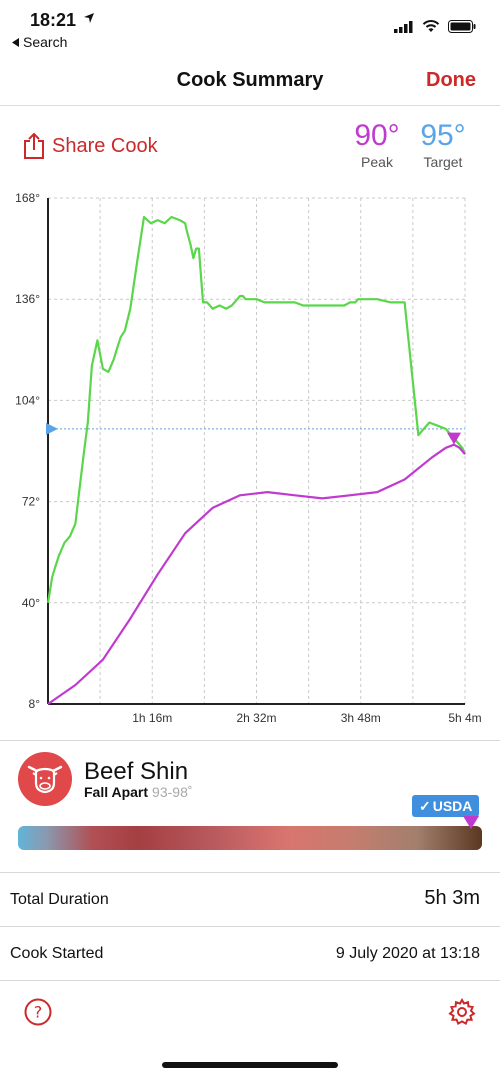 This screenshot has width=500, height=1080. I want to click on target-temperature: 95° Target, so click(443, 144).